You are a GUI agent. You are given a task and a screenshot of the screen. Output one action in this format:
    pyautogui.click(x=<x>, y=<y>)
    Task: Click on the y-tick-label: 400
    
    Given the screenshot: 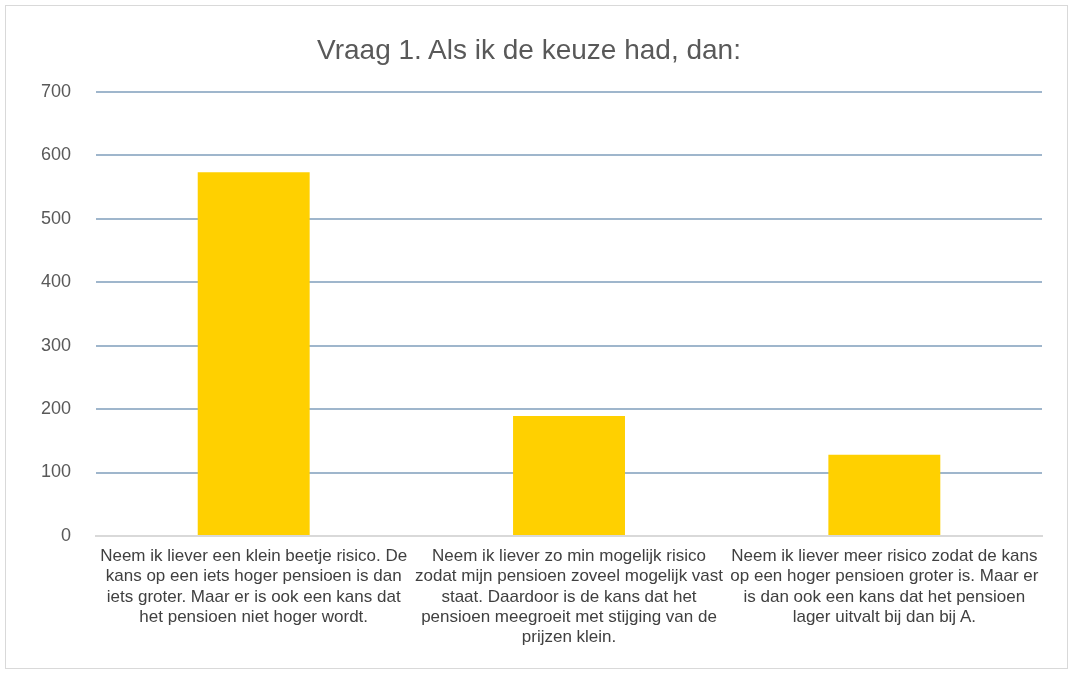 What is the action you would take?
    pyautogui.click(x=56, y=281)
    